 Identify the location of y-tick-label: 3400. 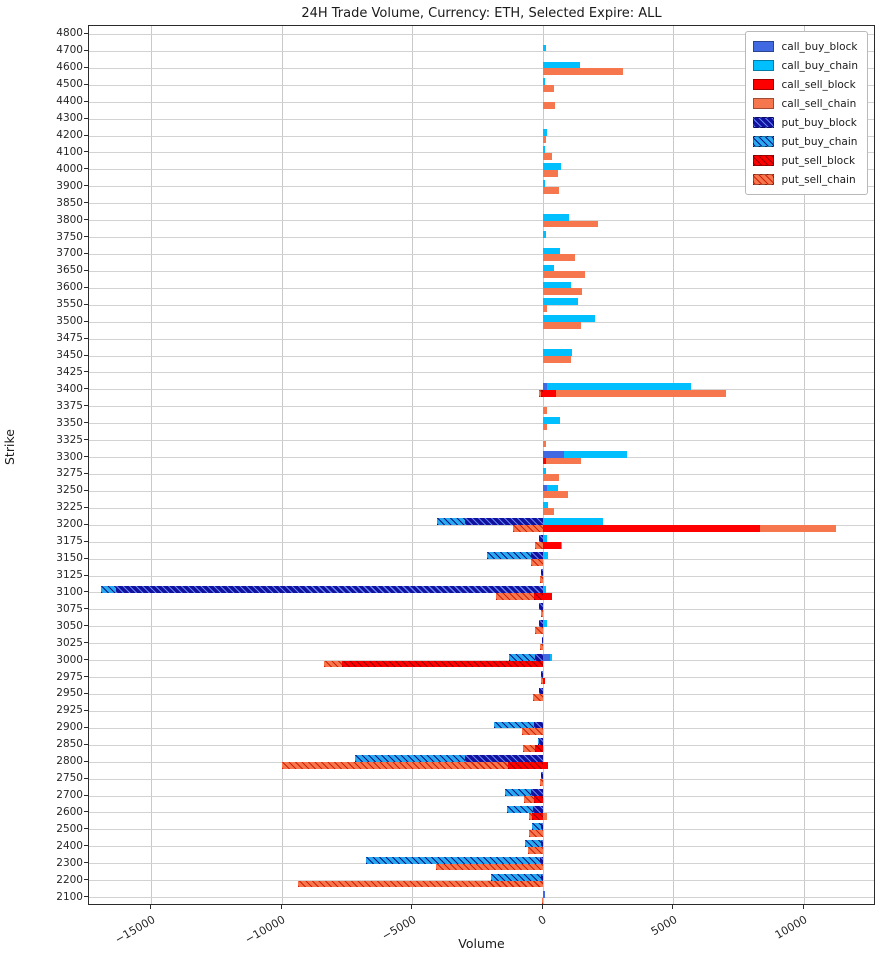
(69, 388).